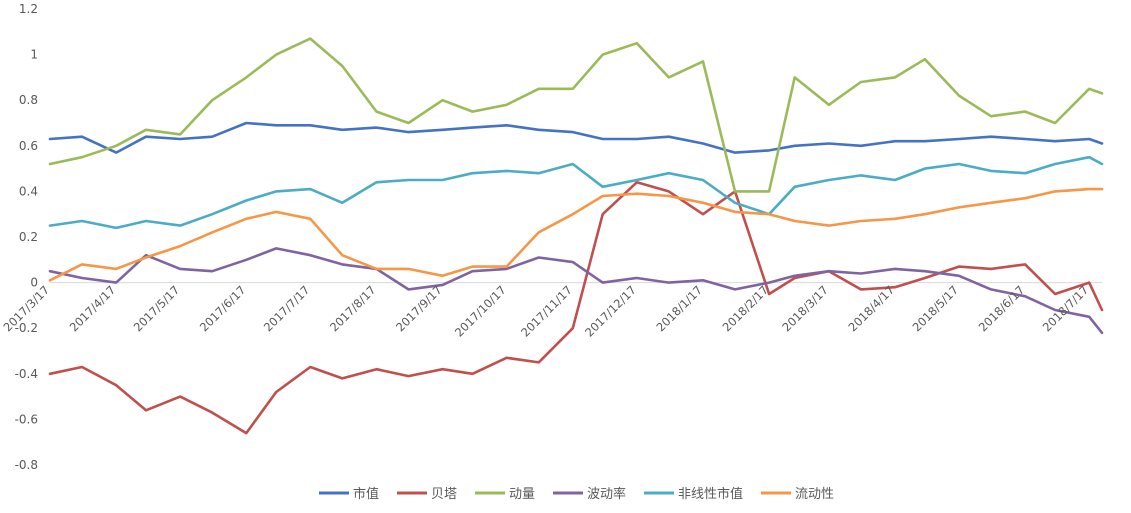 The width and height of the screenshot is (1131, 513). What do you see at coordinates (814, 494) in the screenshot?
I see `legend-label: 流动性` at bounding box center [814, 494].